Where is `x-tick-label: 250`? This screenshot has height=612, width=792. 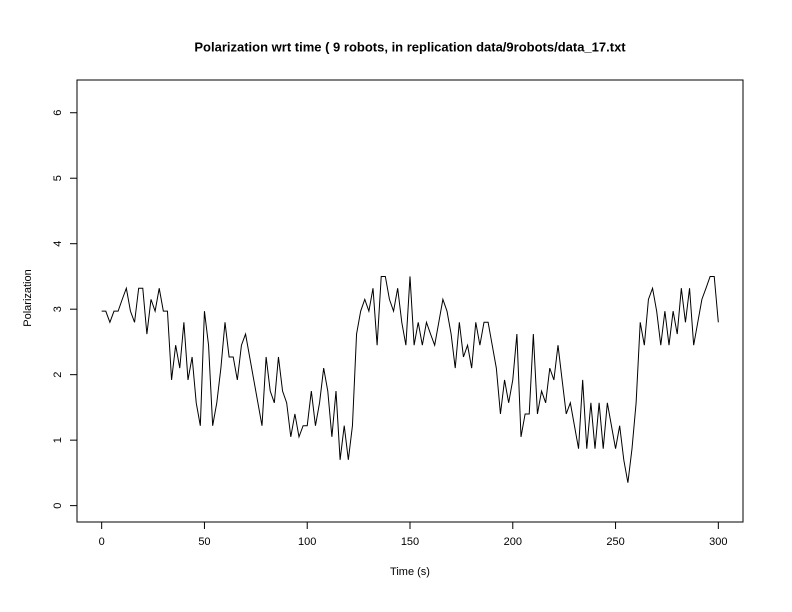
x-tick-label: 250 is located at coordinates (615, 542).